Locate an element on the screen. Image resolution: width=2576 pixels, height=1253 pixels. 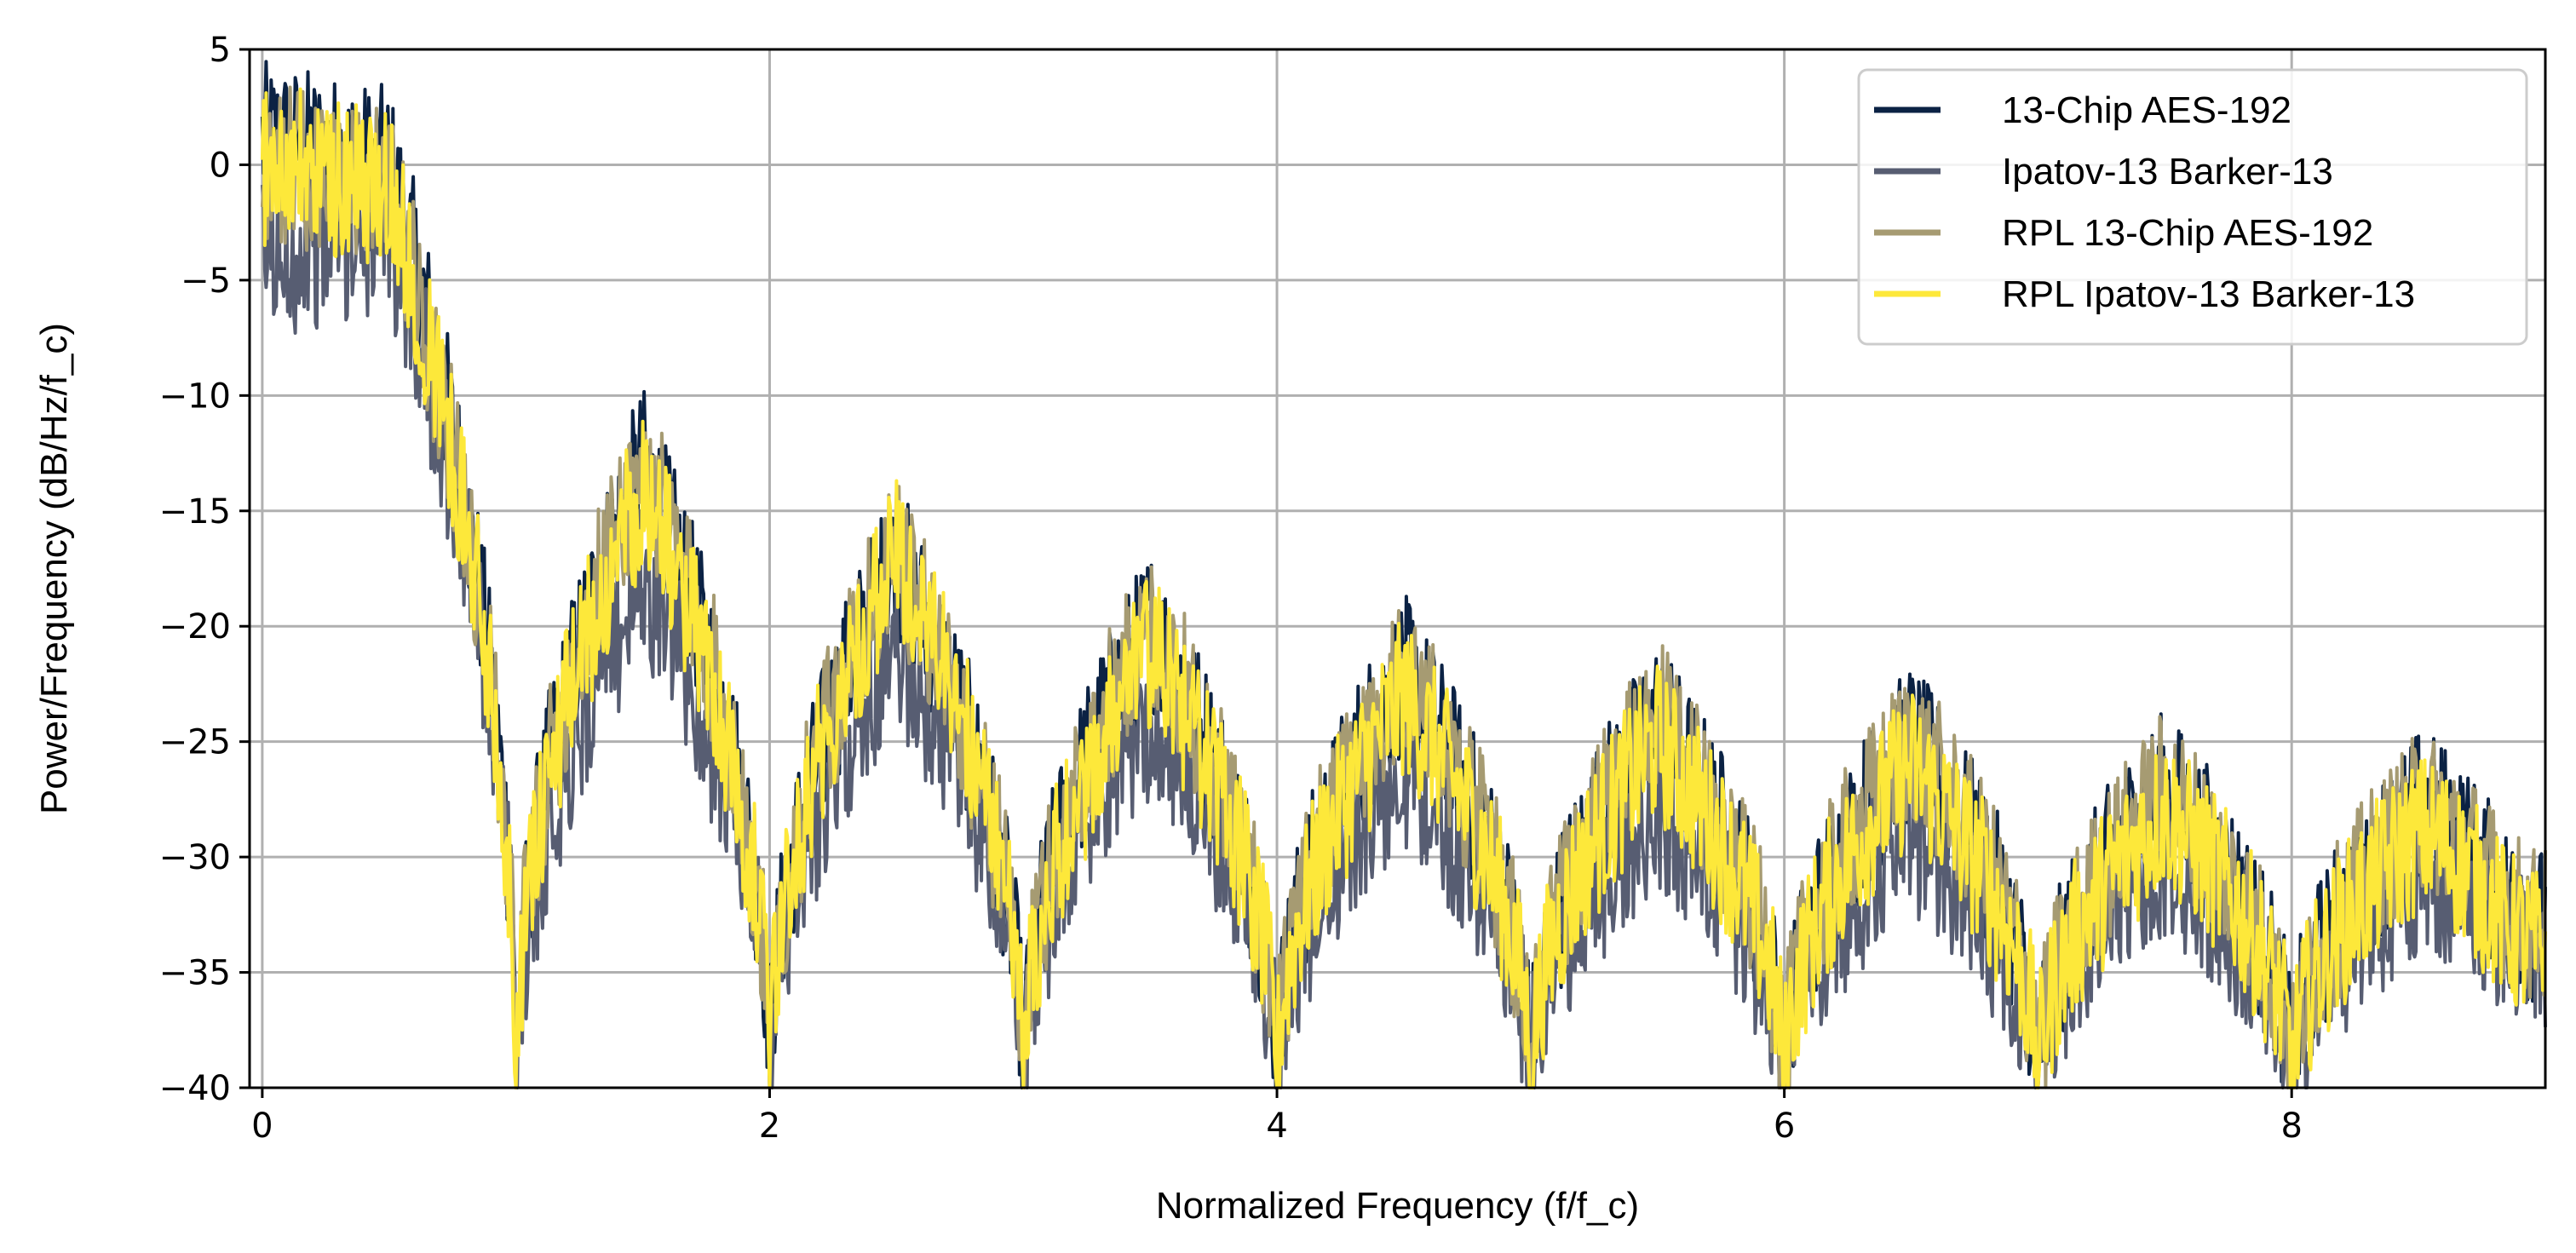
y-tick-label: 5 is located at coordinates (221, 50).